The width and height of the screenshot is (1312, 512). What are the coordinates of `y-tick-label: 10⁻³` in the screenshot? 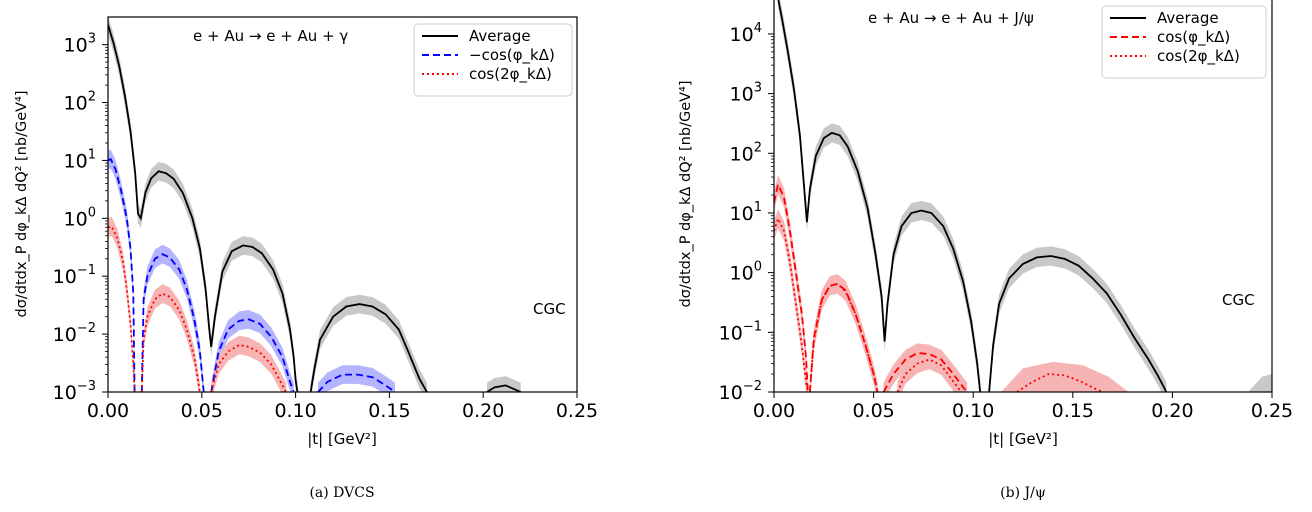 It's located at (74, 391).